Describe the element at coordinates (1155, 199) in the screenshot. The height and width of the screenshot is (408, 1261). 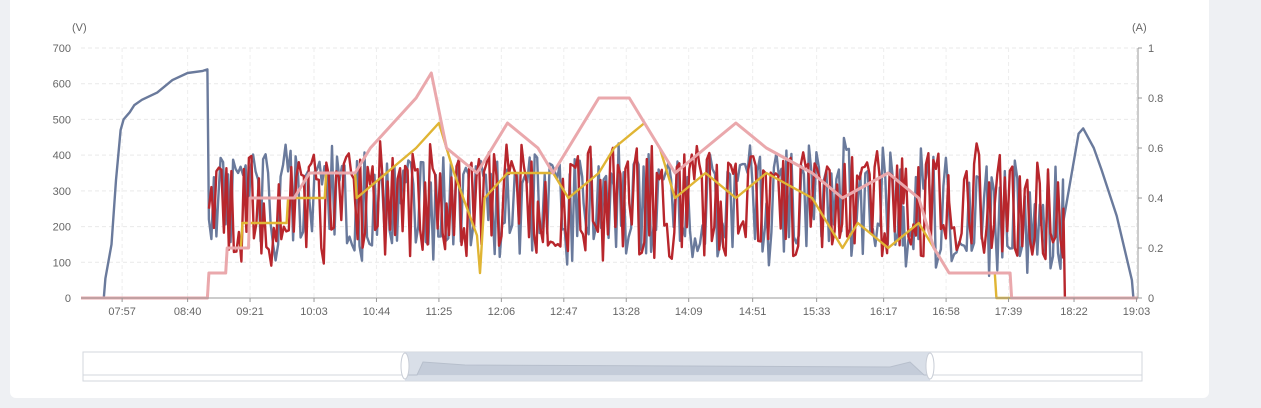
I see `y-right-tick-label: 0.4` at that location.